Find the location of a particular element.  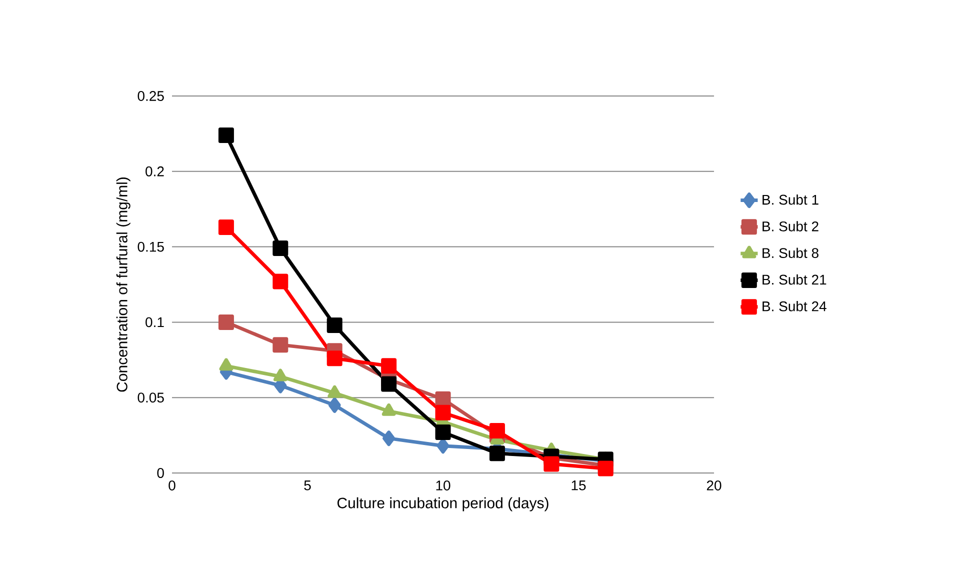

y-tick-label: 0.1 is located at coordinates (155, 322).